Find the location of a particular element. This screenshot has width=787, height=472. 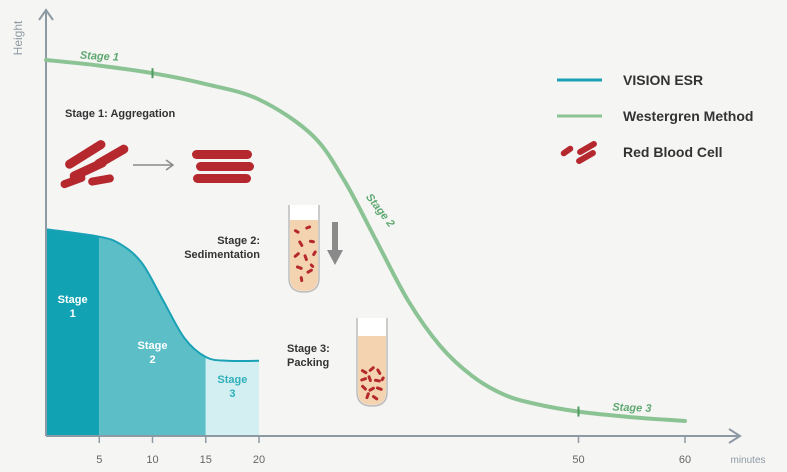

x-axis-arrow is located at coordinates (735, 436).